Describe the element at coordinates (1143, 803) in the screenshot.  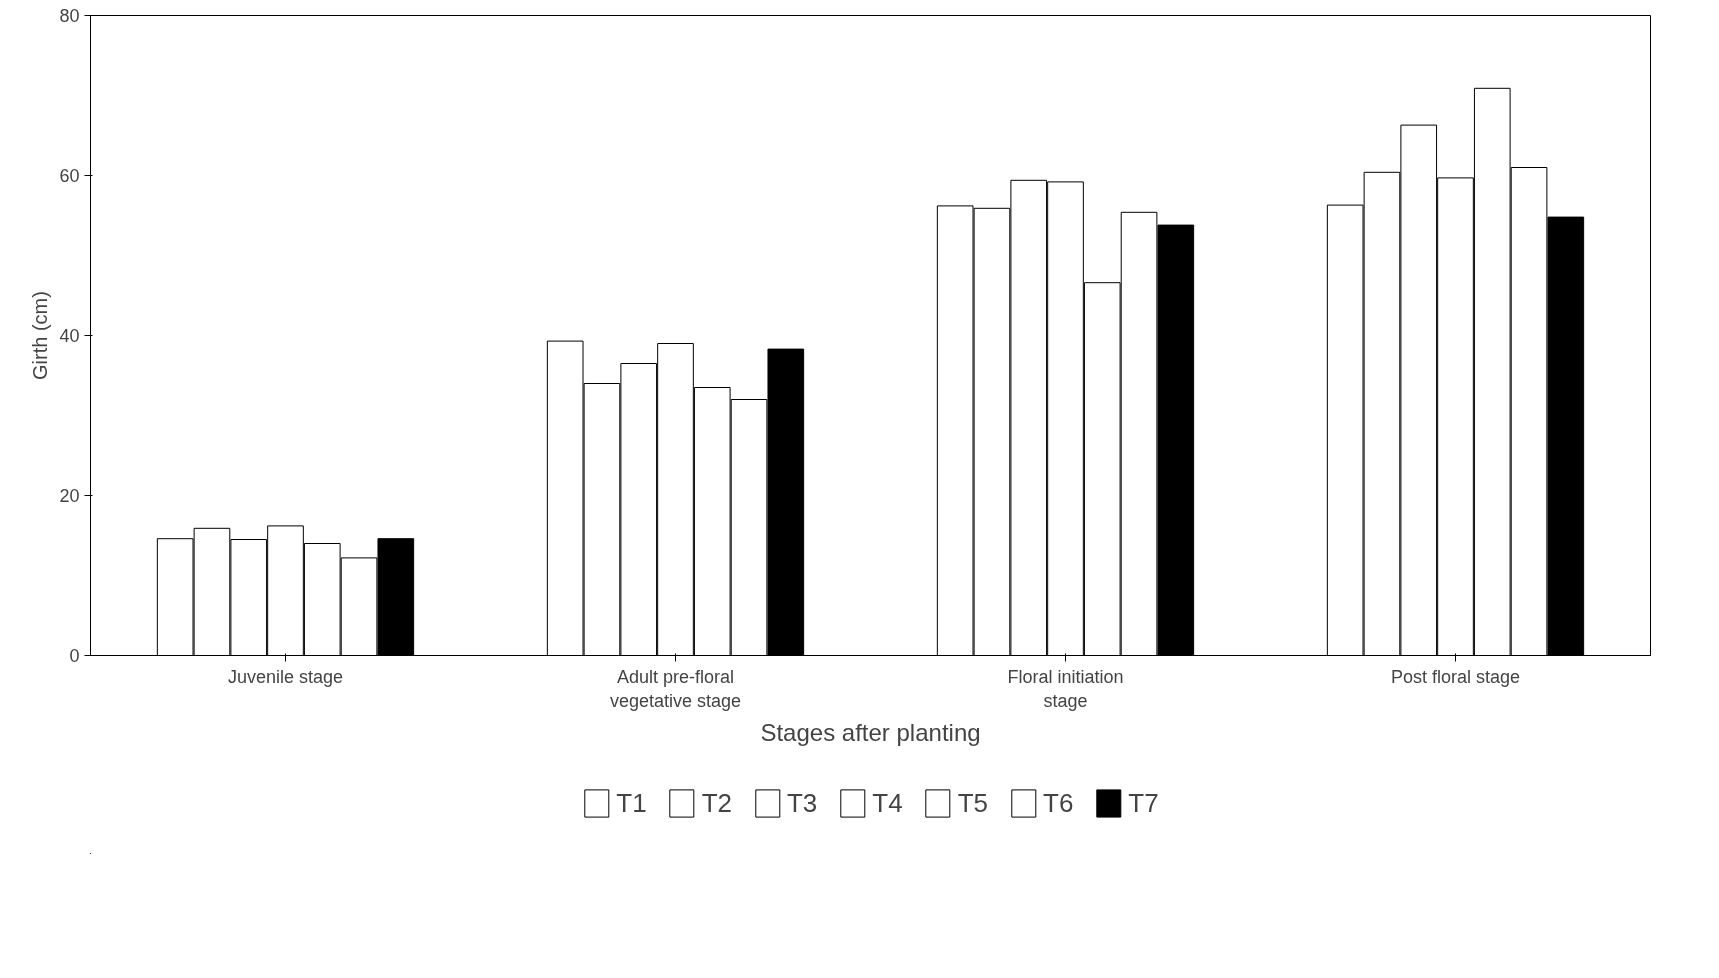
I see `legend-label: T7` at that location.